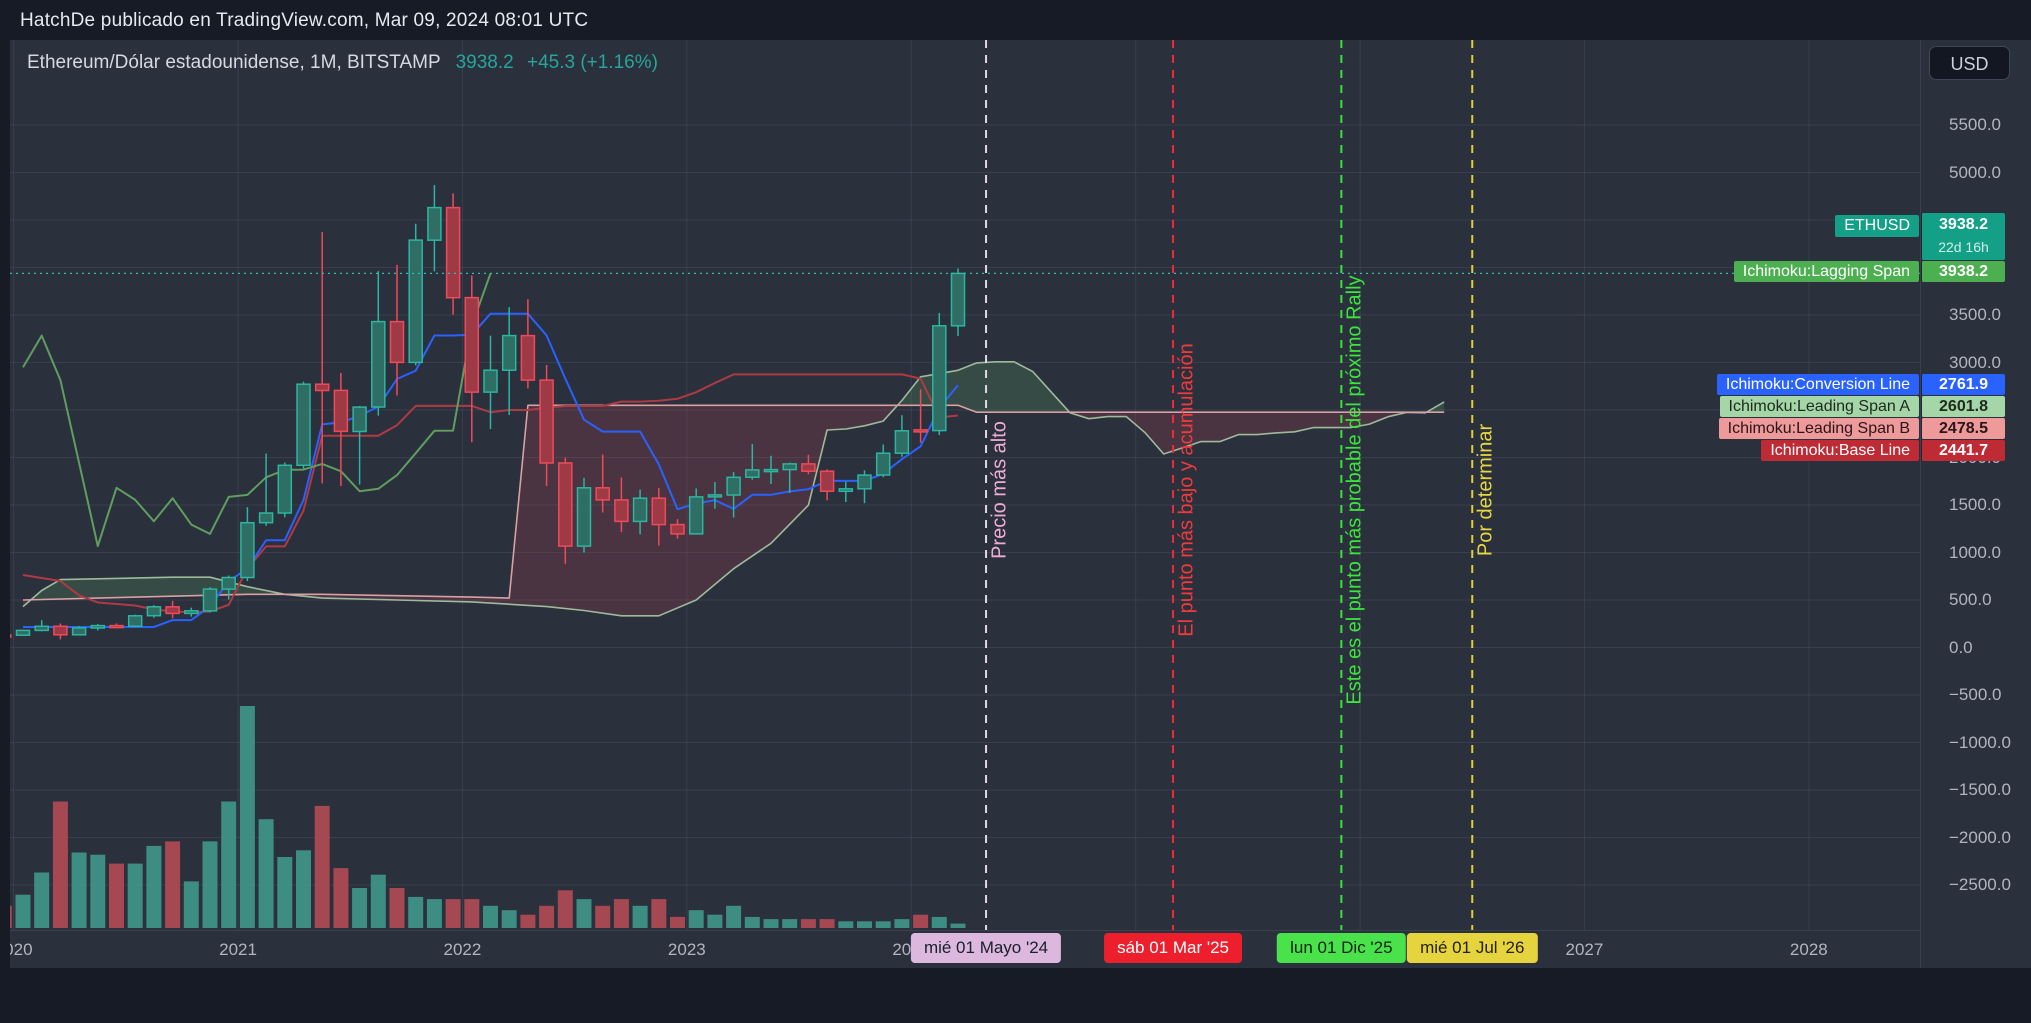  I want to click on price-tick-label: 1500.0, so click(1975, 504).